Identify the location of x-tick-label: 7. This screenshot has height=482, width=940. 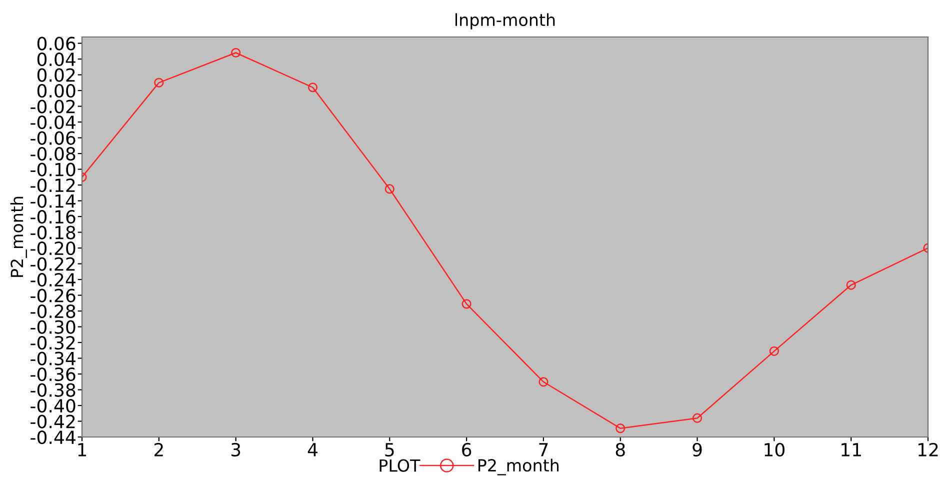
(543, 449).